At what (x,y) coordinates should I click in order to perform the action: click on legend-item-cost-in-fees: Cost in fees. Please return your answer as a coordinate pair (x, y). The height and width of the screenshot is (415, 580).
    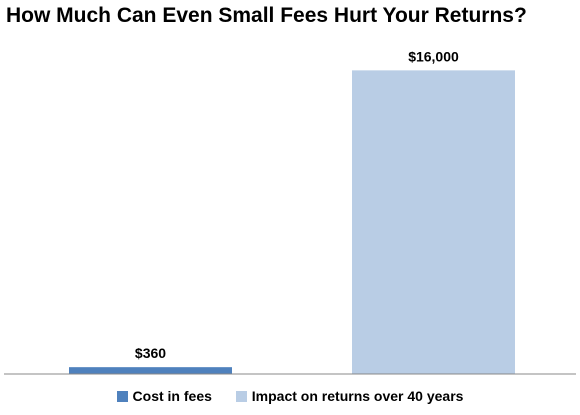
    Looking at the image, I should click on (164, 396).